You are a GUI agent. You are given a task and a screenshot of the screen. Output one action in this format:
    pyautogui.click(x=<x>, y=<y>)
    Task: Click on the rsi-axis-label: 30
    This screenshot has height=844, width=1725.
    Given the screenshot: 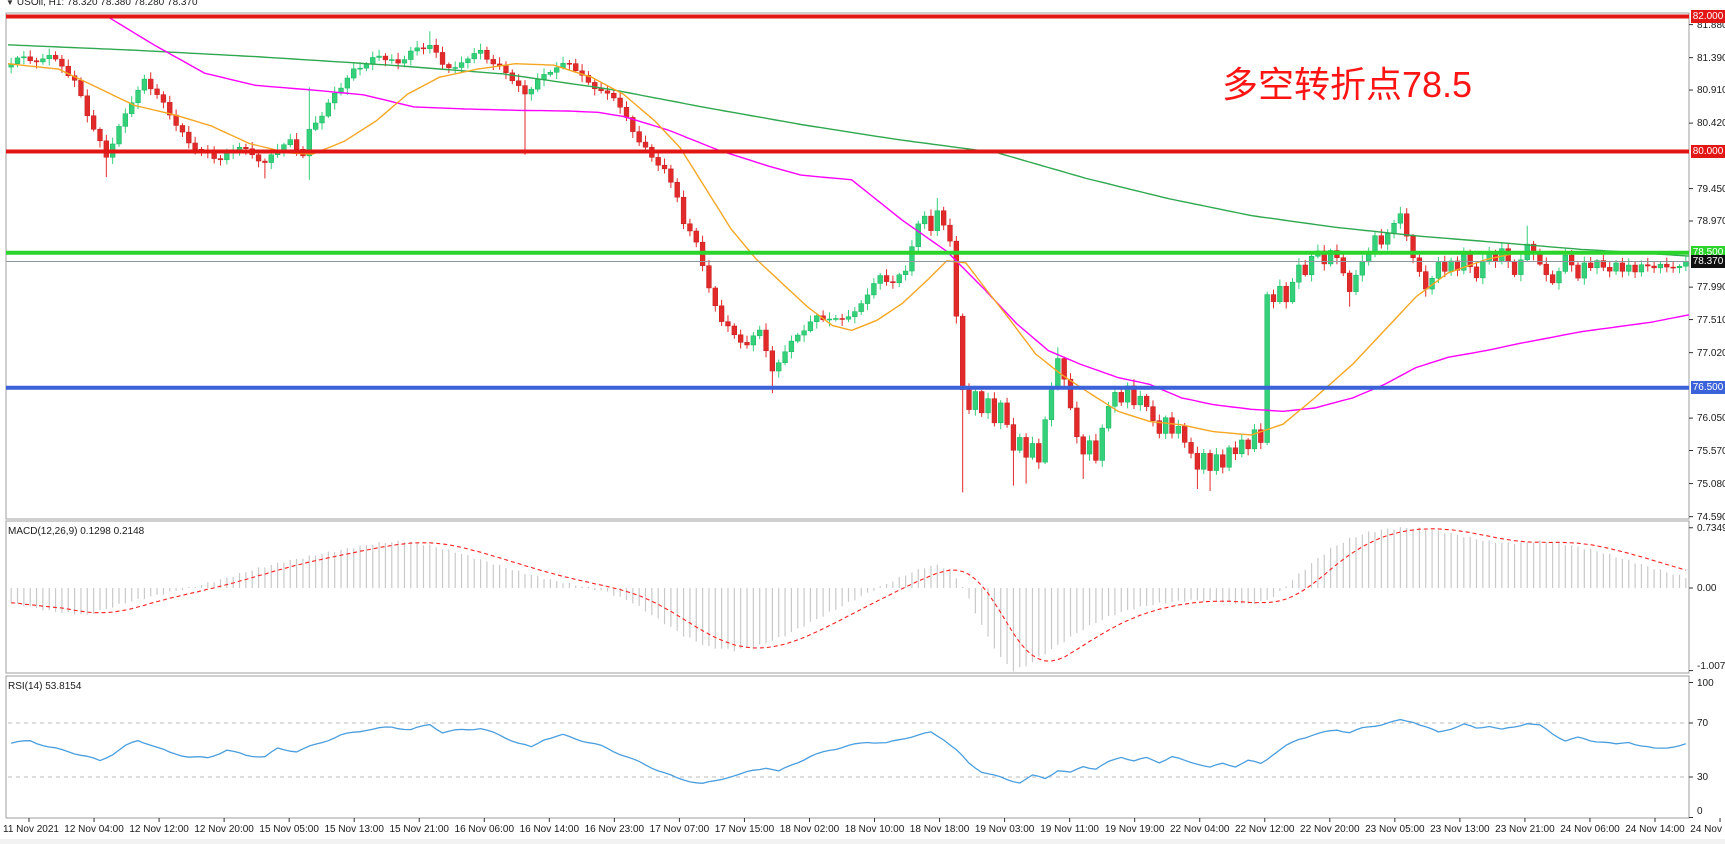 What is the action you would take?
    pyautogui.click(x=1703, y=777)
    